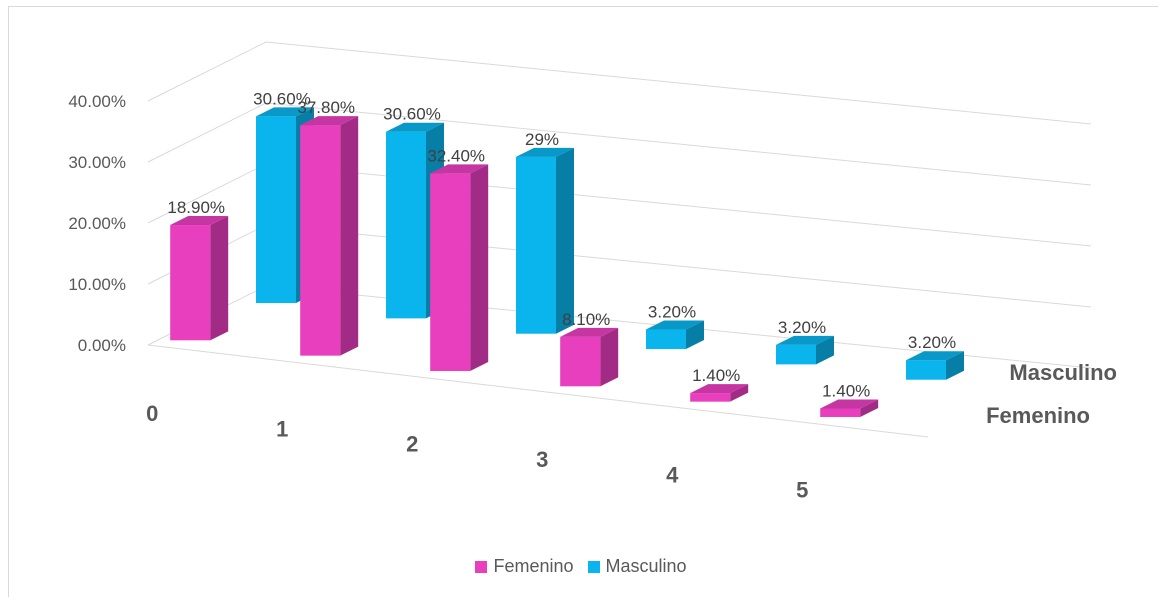  Describe the element at coordinates (586, 319) in the screenshot. I see `bar-femenino-3-label: 8.10%` at that location.